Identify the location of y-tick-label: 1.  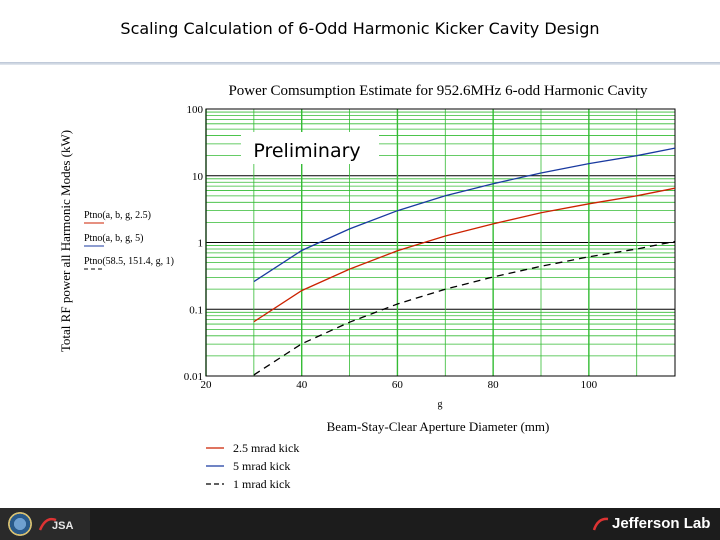
(201, 244).